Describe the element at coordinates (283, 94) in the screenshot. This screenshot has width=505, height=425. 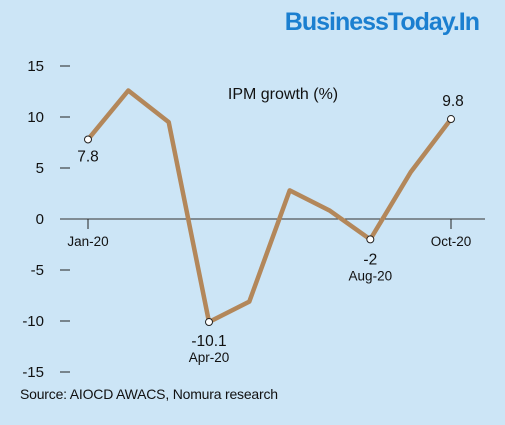
I see `chart-title: IPM growth (%)` at that location.